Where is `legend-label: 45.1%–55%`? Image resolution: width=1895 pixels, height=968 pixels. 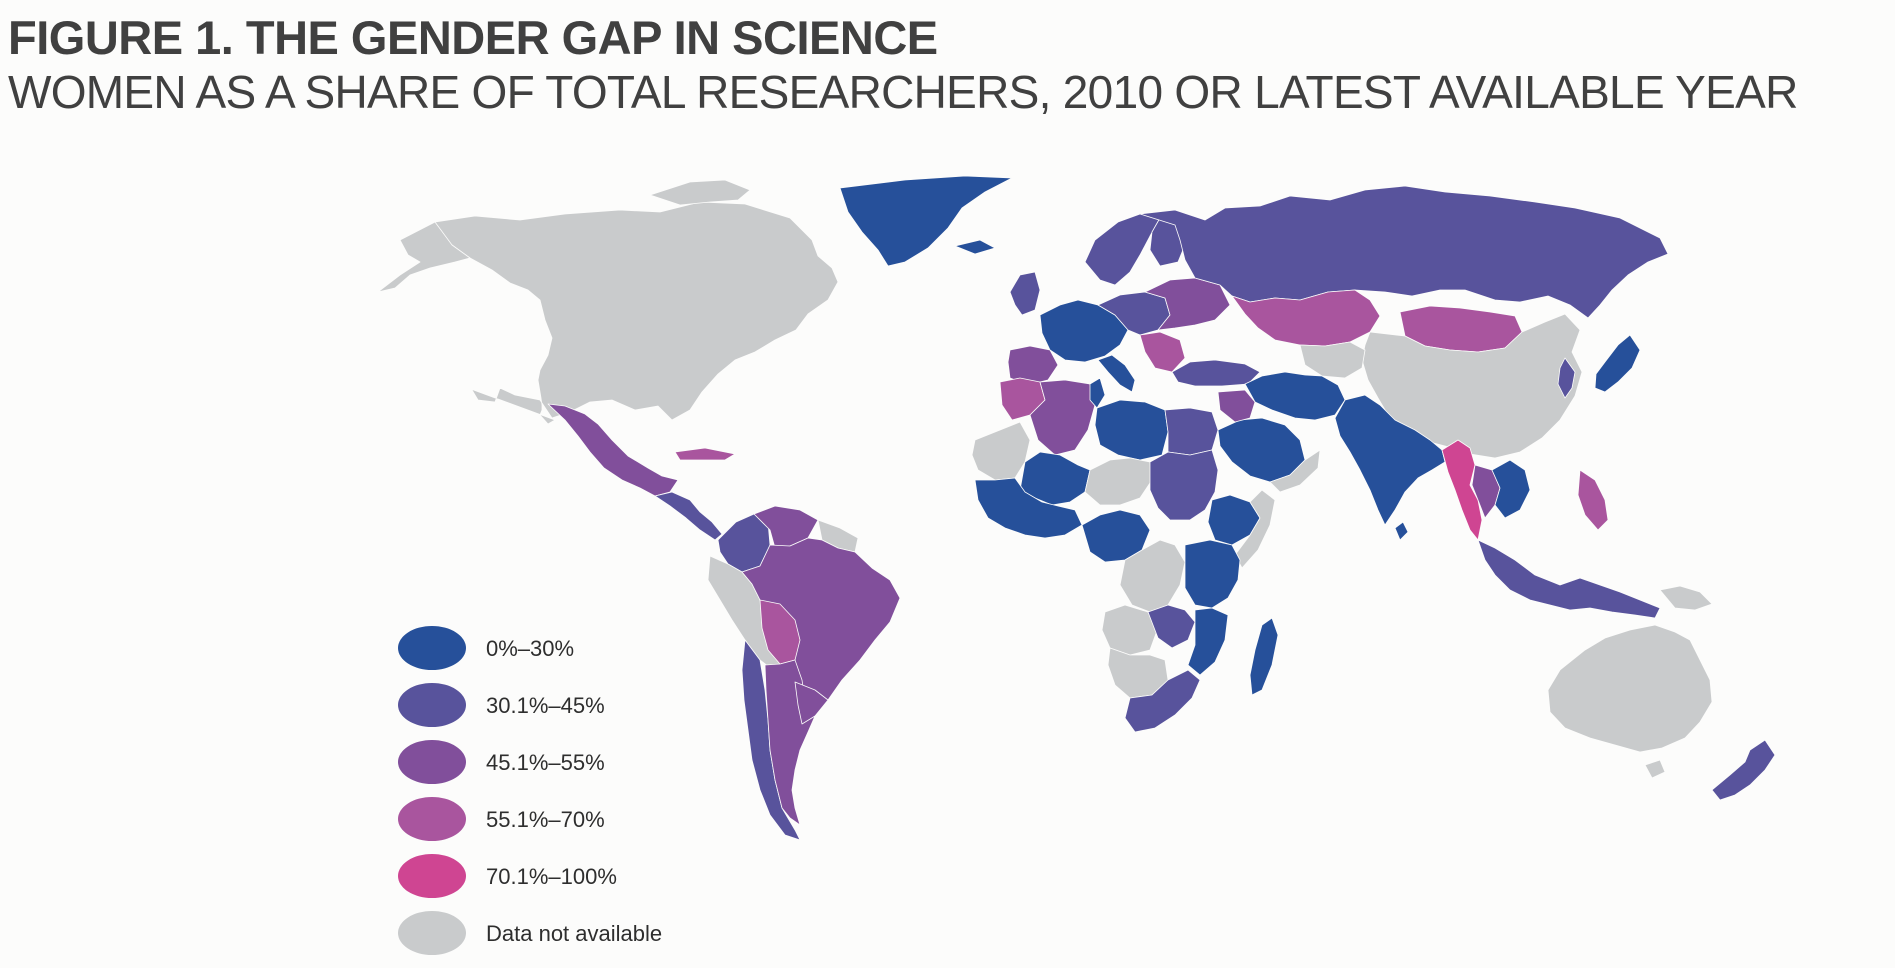
legend-label: 45.1%–55% is located at coordinates (545, 762).